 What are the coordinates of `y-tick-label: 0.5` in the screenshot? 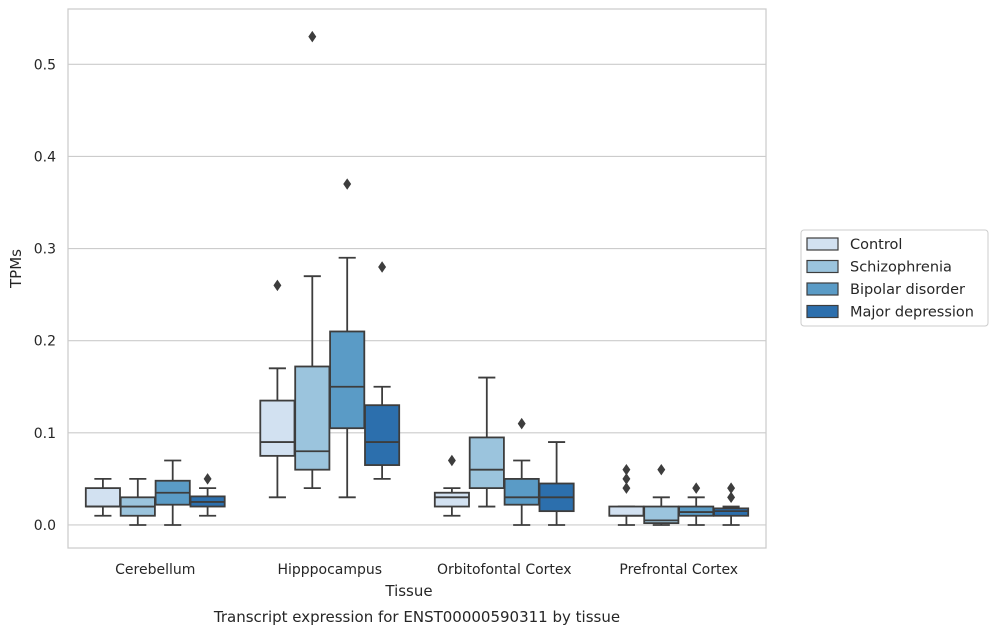 It's located at (45, 65).